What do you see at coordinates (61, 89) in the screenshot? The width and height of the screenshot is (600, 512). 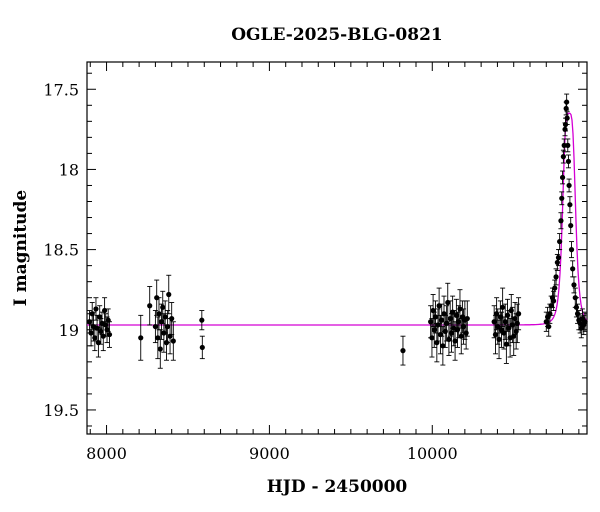 I see `y-tick-label: 17.5` at bounding box center [61, 89].